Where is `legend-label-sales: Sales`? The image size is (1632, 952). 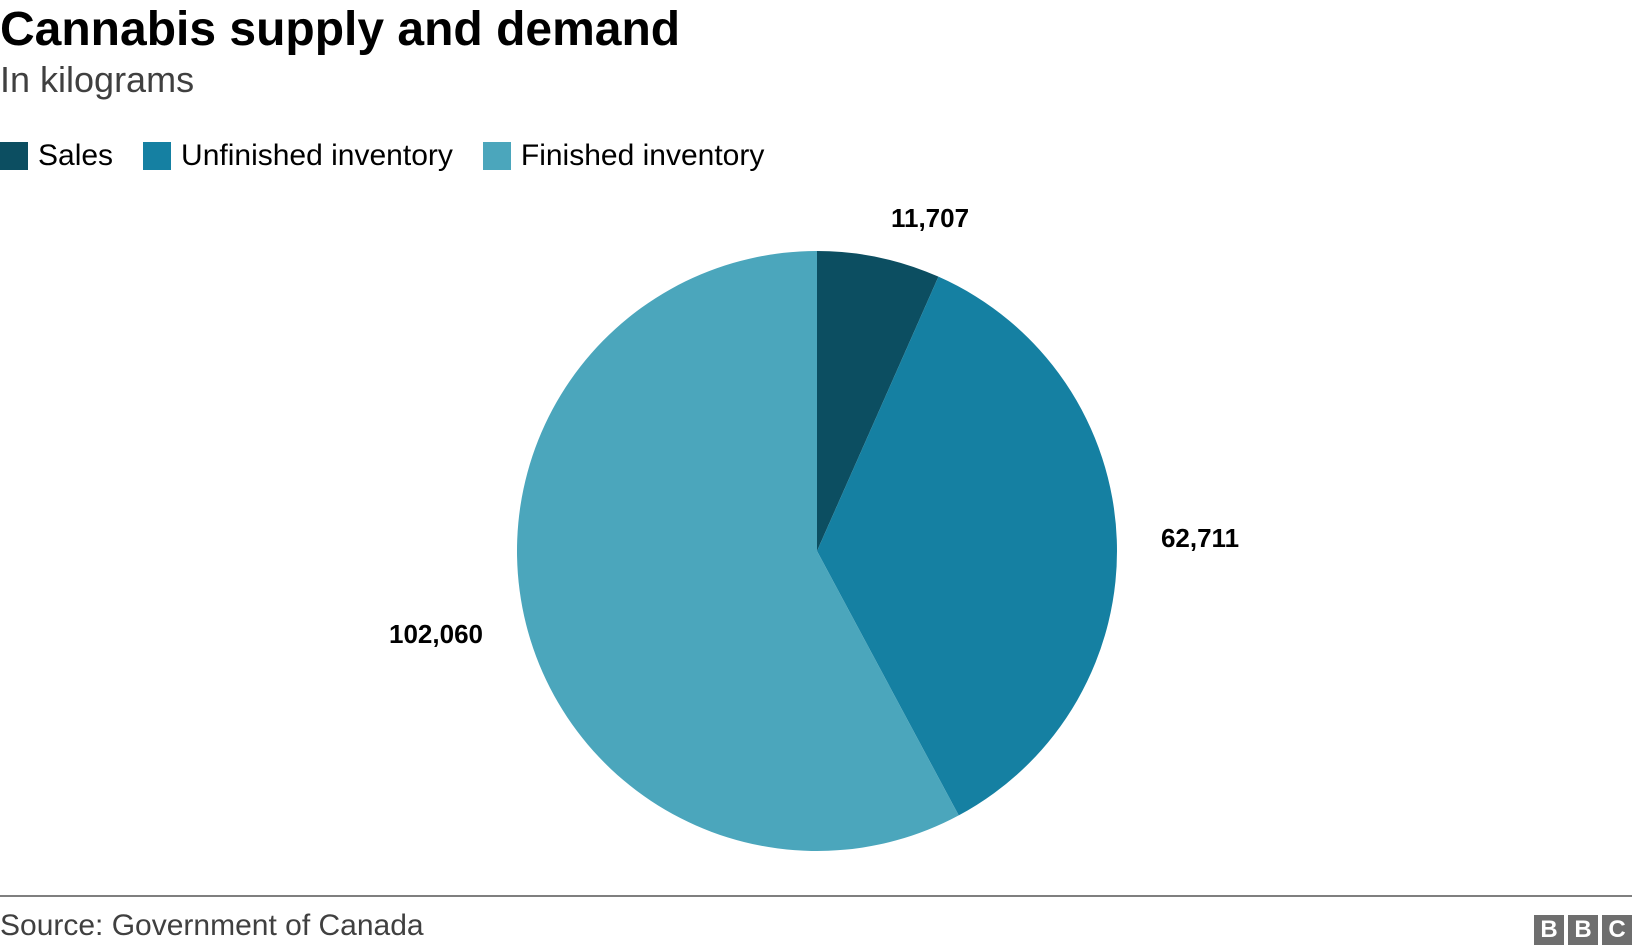 legend-label-sales: Sales is located at coordinates (76, 155).